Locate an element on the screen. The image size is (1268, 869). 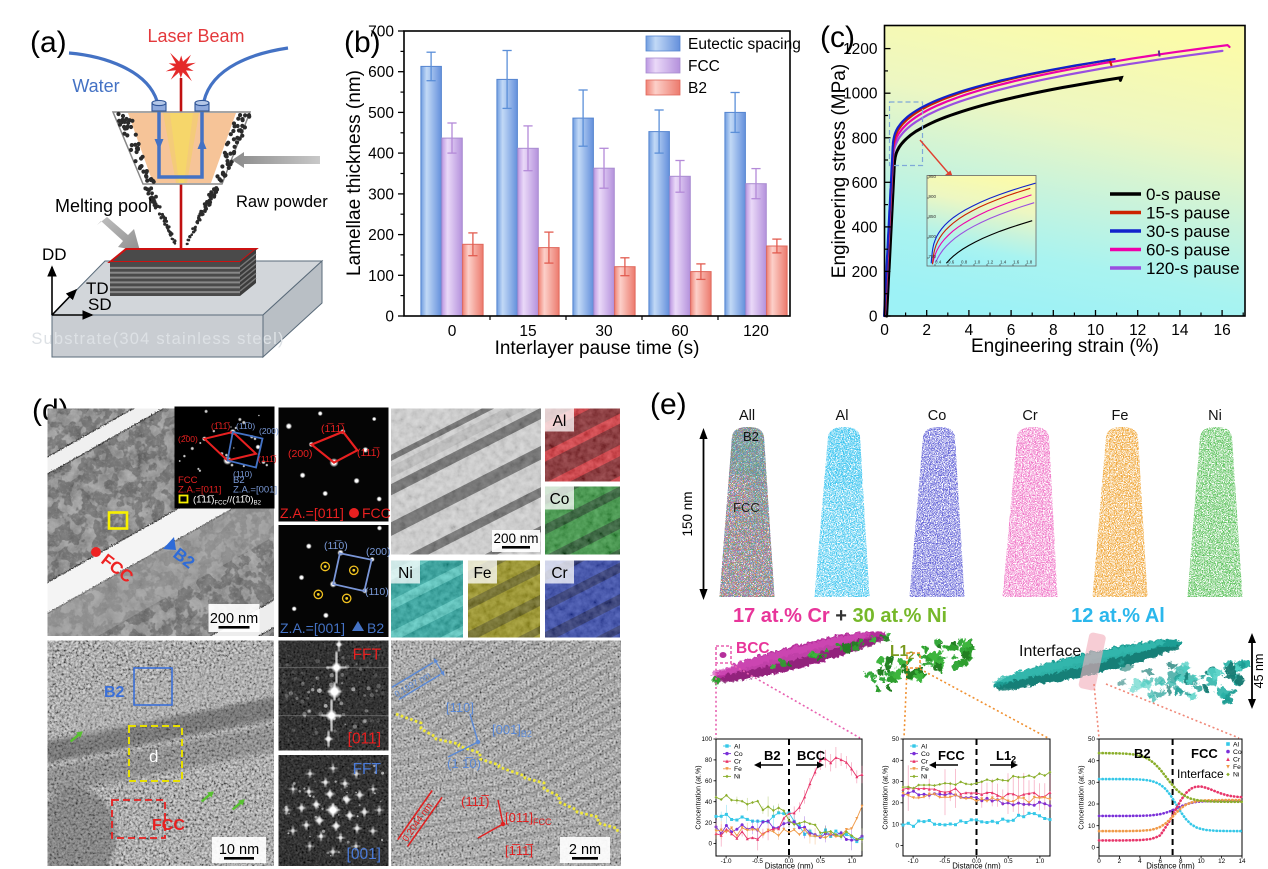
svg-text: FFT is located at coordinates (367, 769).